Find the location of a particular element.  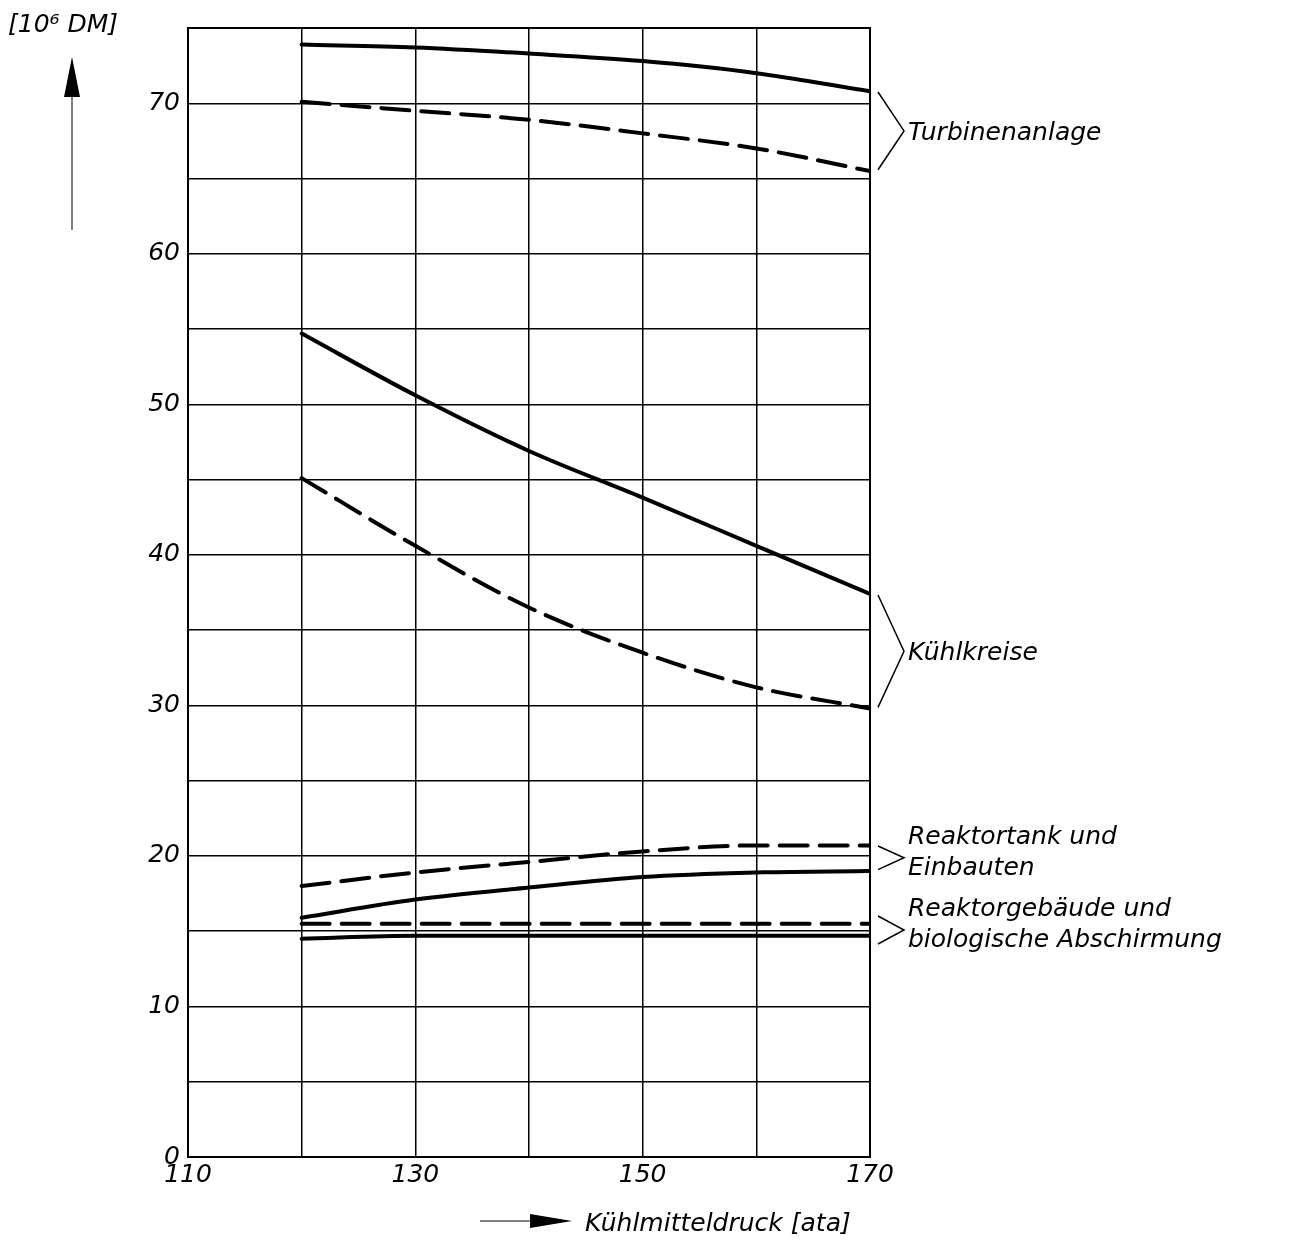

text: Turbinenanlage is located at coordinates (1005, 131).